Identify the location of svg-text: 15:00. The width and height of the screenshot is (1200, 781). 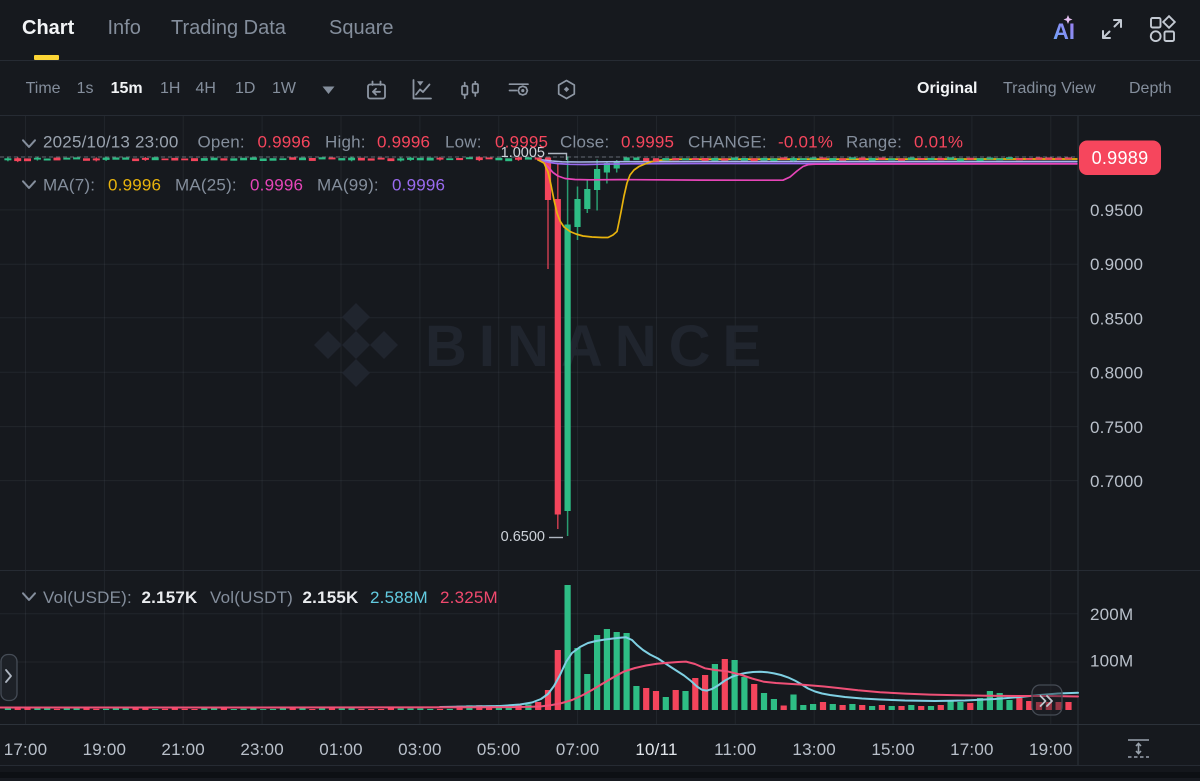
(893, 749).